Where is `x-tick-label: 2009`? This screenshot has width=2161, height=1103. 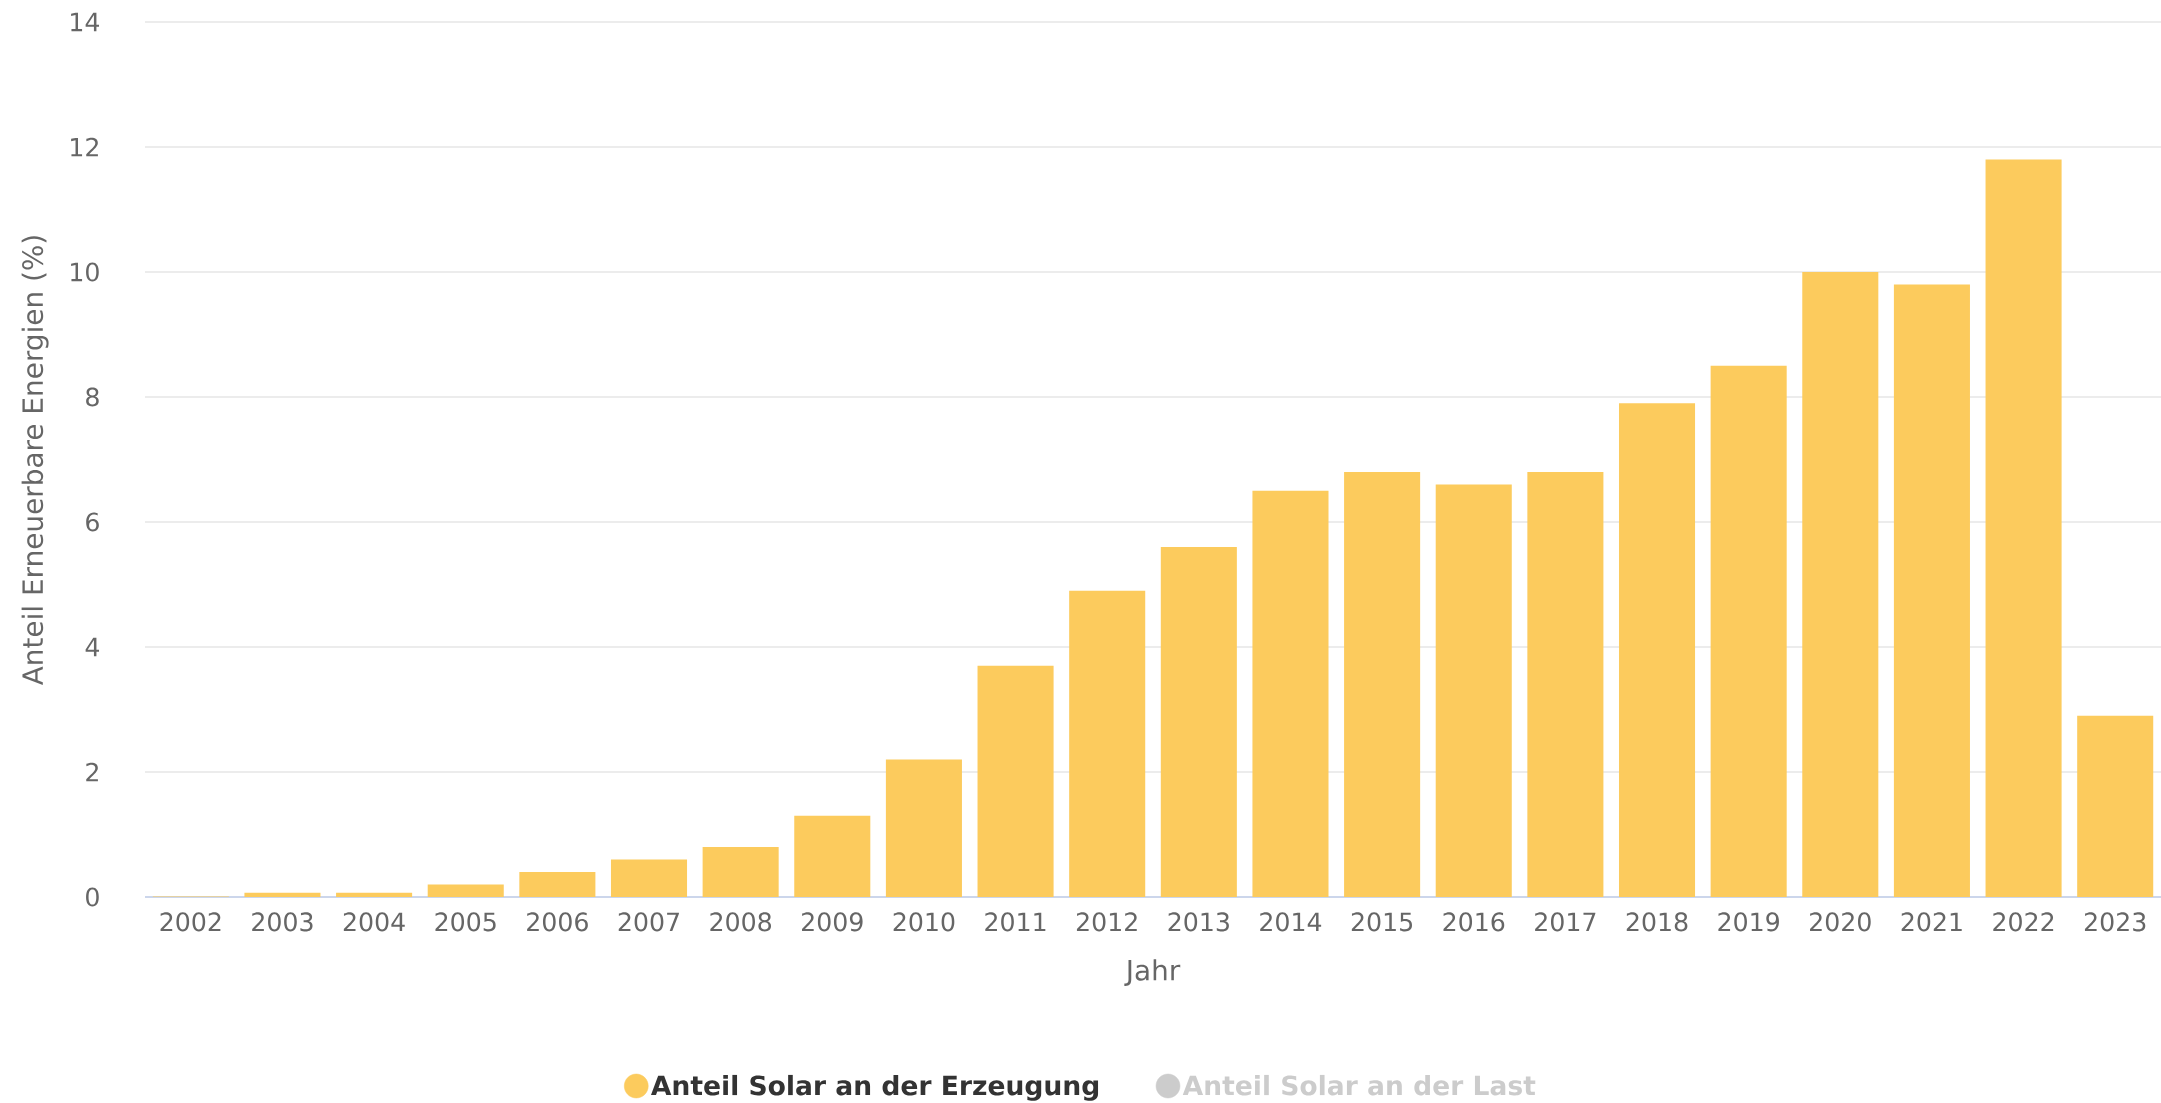 x-tick-label: 2009 is located at coordinates (832, 922).